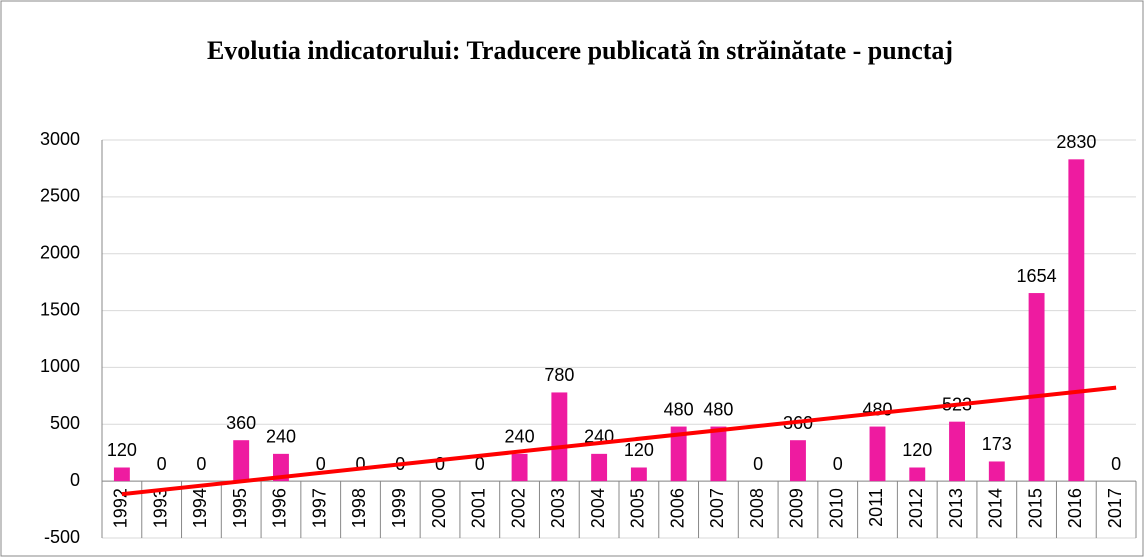 The height and width of the screenshot is (558, 1145). What do you see at coordinates (359, 508) in the screenshot?
I see `x-tick-label: 1998` at bounding box center [359, 508].